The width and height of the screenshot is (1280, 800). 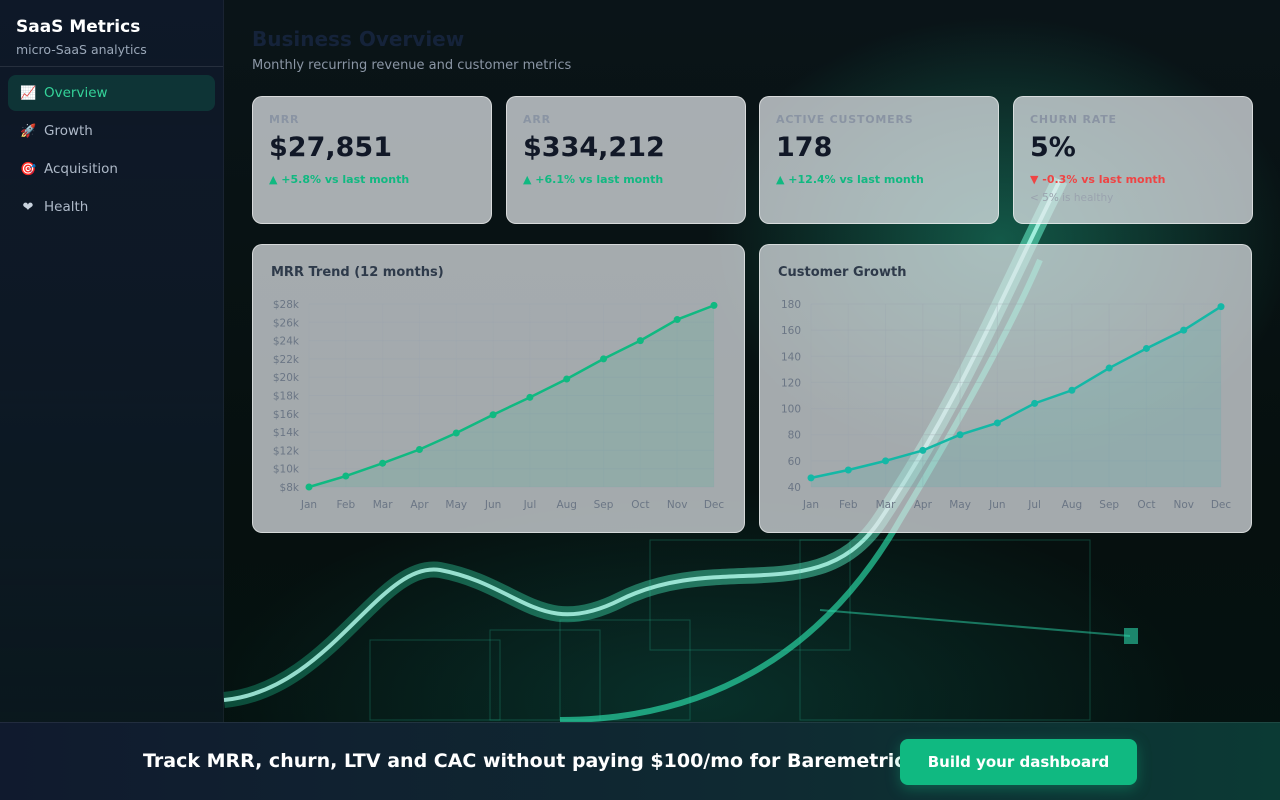 What do you see at coordinates (848, 505) in the screenshot?
I see `x-tick-label: Feb` at bounding box center [848, 505].